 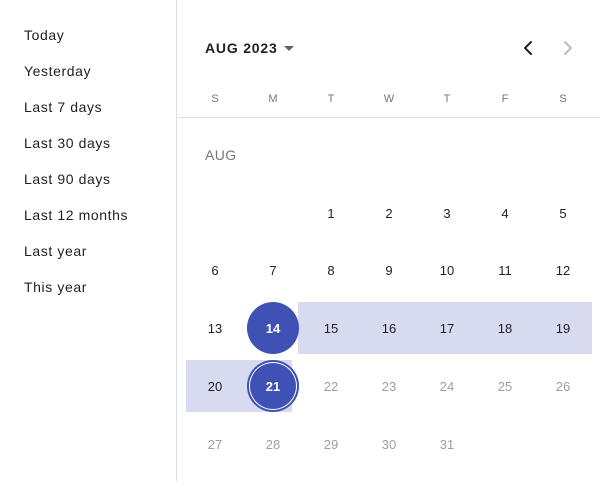 What do you see at coordinates (58, 71) in the screenshot?
I see `preset-yesterday: Yesterday` at bounding box center [58, 71].